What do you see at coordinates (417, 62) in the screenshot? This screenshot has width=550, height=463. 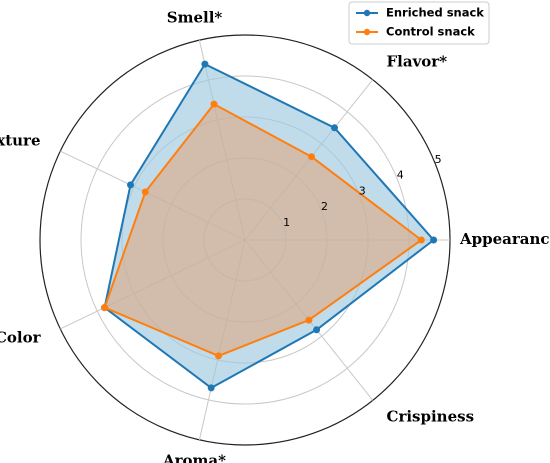 I see `axis-label: Flavor*` at bounding box center [417, 62].